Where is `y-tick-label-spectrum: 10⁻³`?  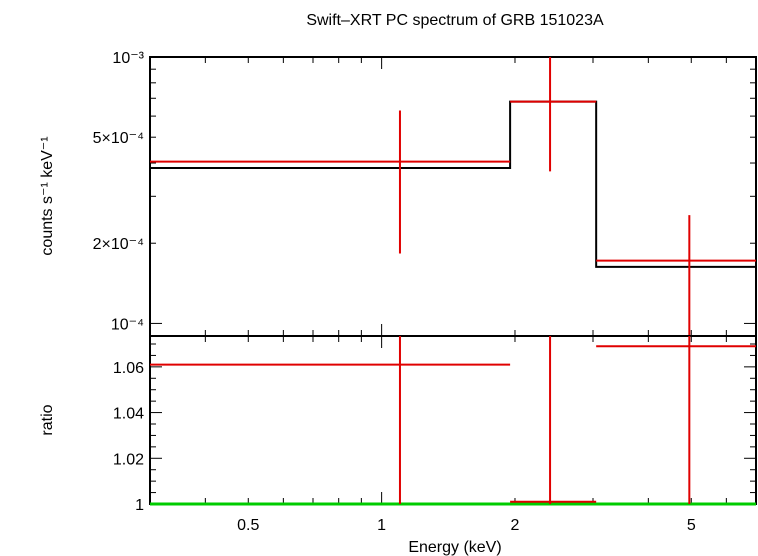 y-tick-label-spectrum: 10⁻³ is located at coordinates (128, 58).